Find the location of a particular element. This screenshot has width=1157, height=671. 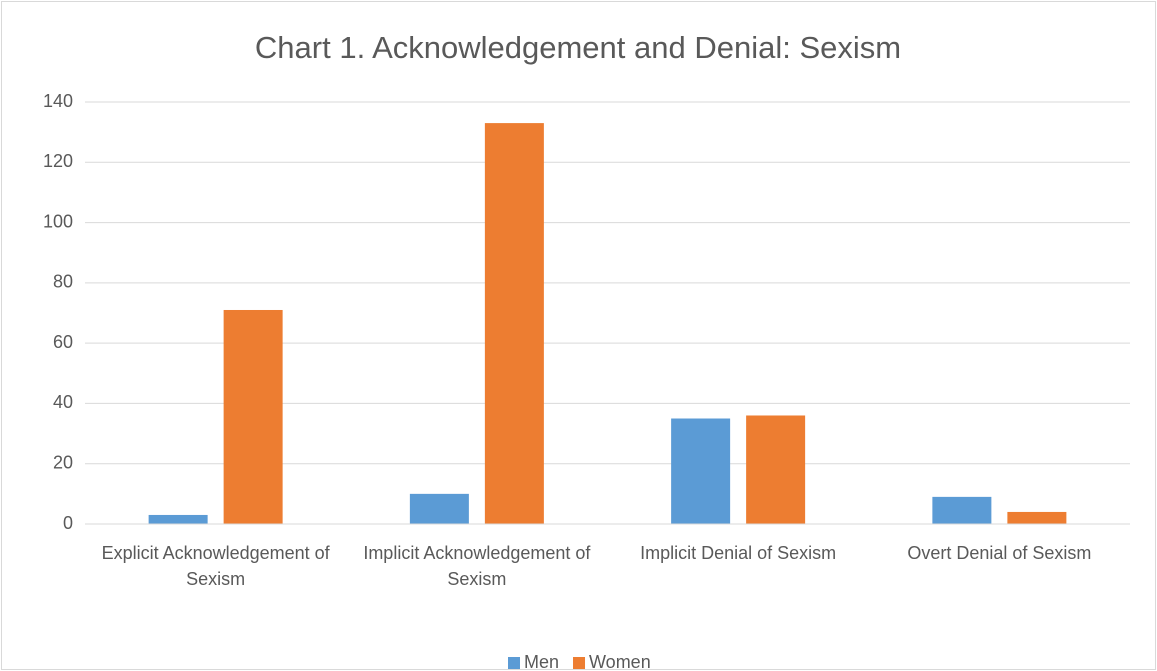

x-tick-label: Overt Denial of Sexism is located at coordinates (999, 553).